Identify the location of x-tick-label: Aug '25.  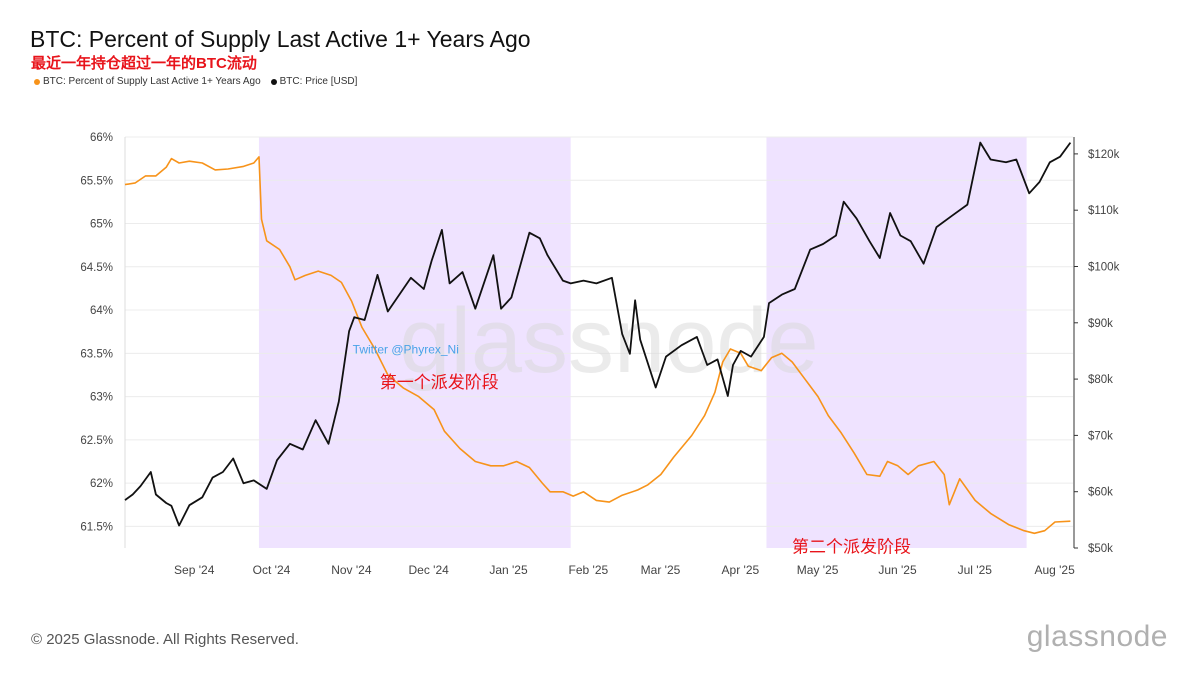
(1054, 570).